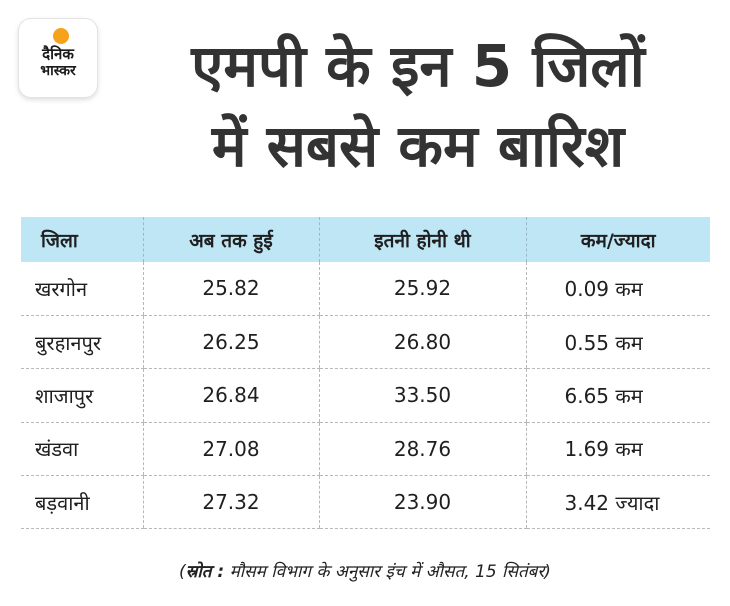  I want to click on expected-cell: 23.90, so click(422, 502).